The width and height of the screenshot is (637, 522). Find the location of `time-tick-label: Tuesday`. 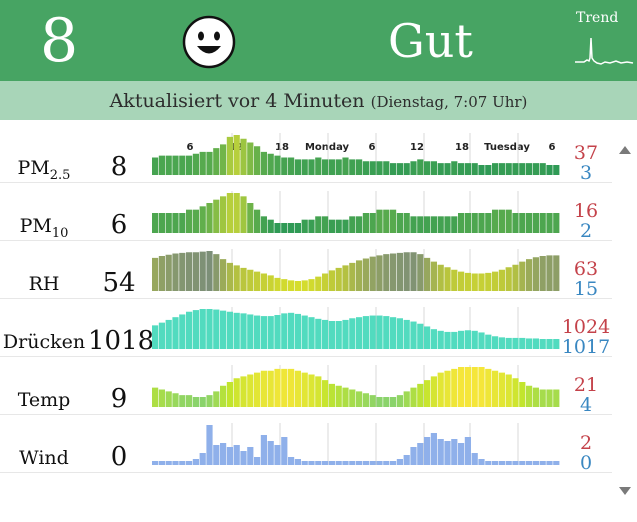

time-tick-label: Tuesday is located at coordinates (507, 147).